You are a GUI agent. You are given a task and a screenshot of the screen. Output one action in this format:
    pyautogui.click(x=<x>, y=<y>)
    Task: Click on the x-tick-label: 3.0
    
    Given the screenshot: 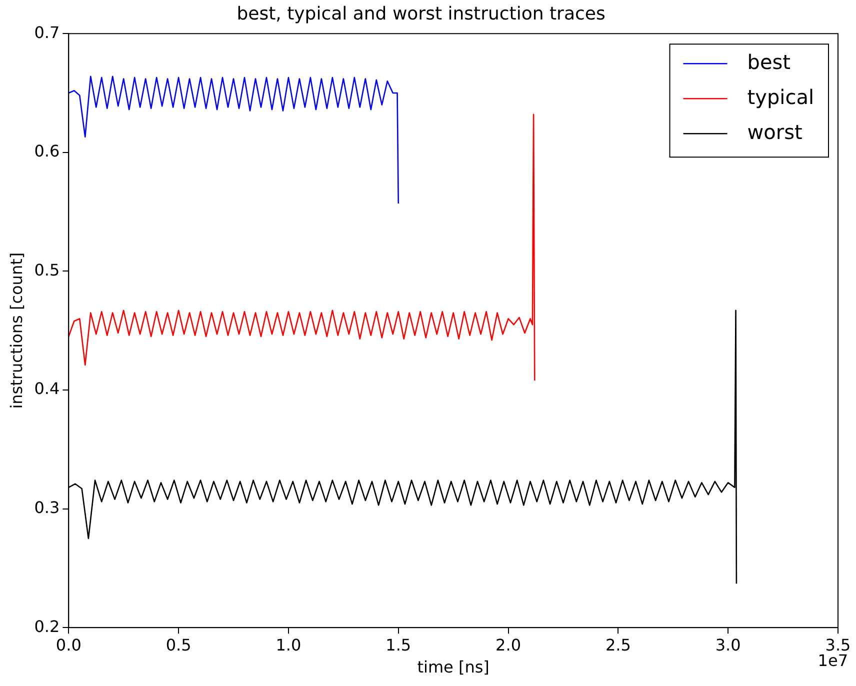 What is the action you would take?
    pyautogui.click(x=728, y=644)
    